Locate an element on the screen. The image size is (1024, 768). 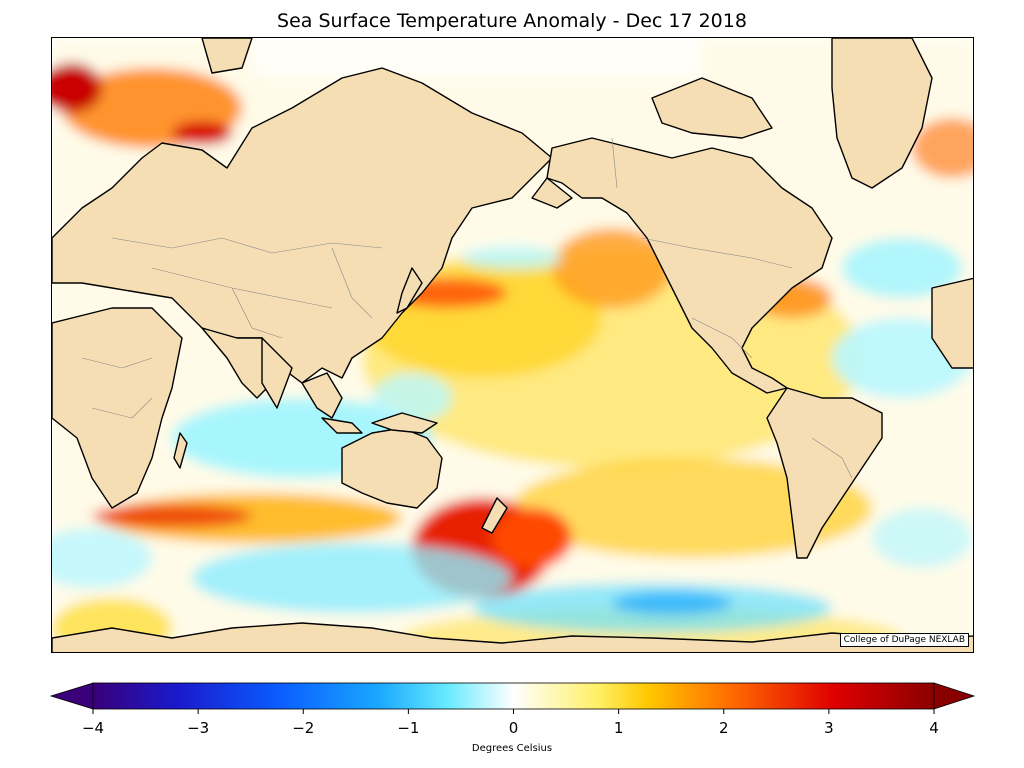
colorbar-tick-label: −3 is located at coordinates (198, 728).